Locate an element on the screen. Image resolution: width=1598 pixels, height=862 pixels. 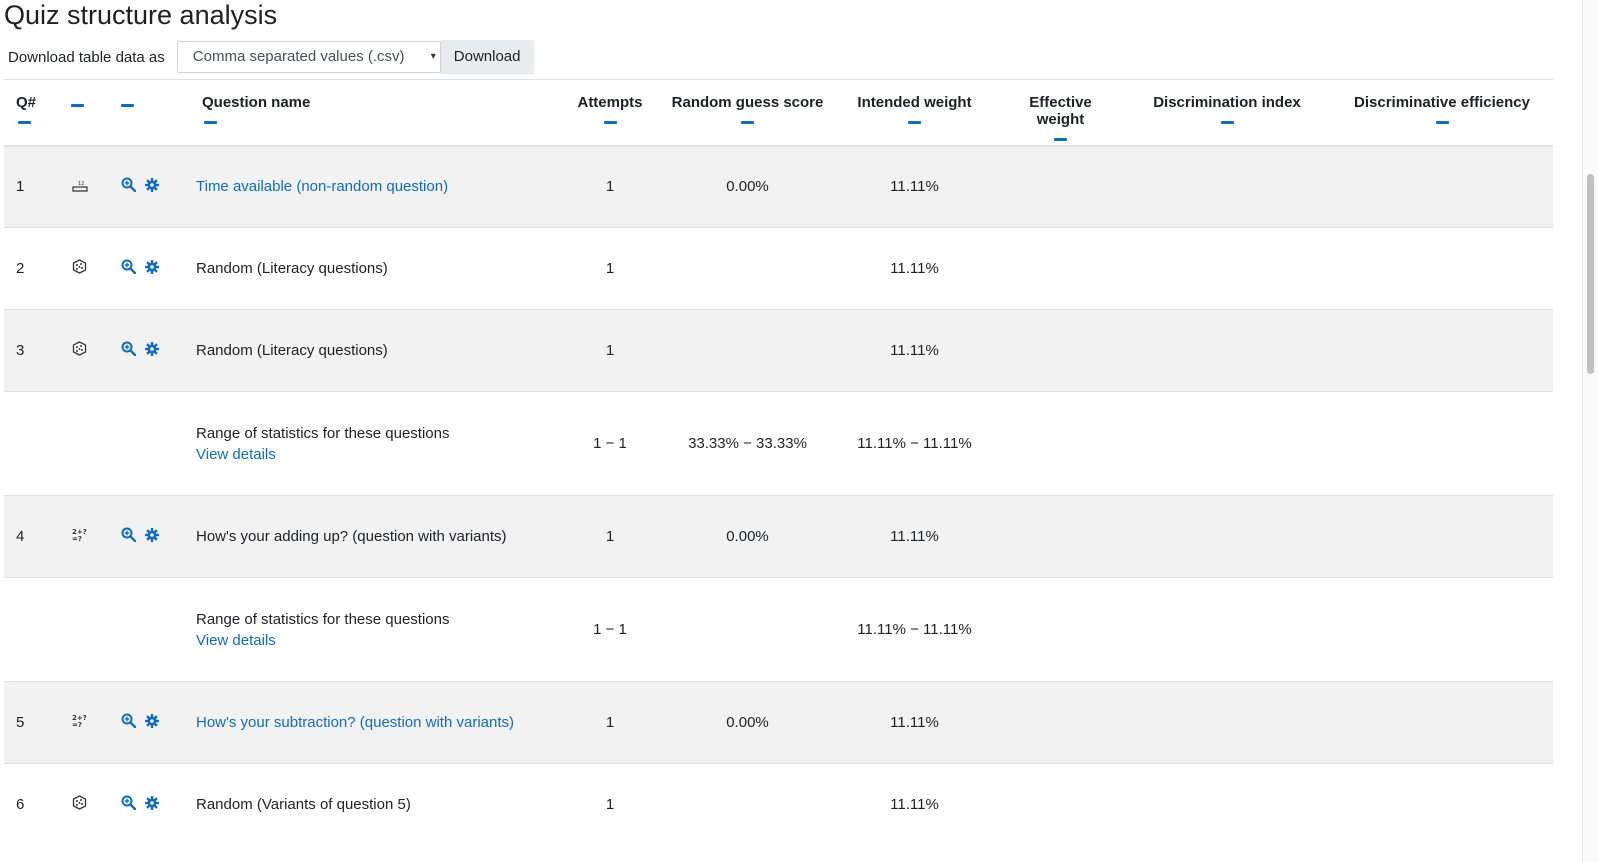
download-format-select: Comma separated values (.csv) ▾ is located at coordinates (308, 57).